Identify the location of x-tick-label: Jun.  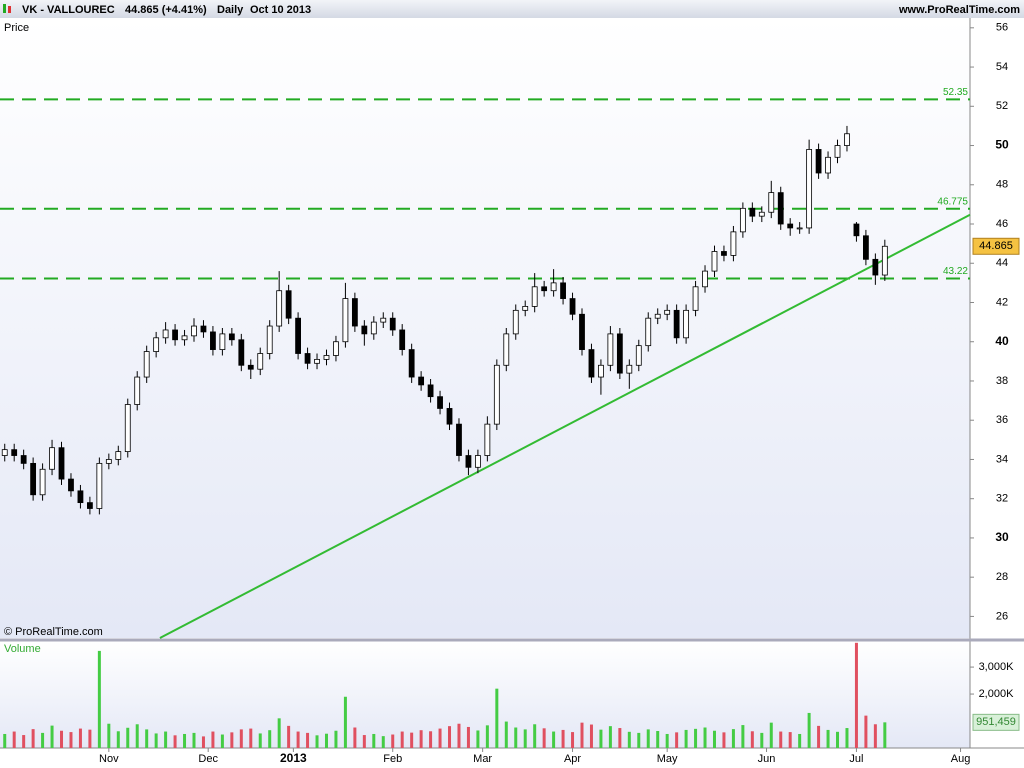
(767, 759).